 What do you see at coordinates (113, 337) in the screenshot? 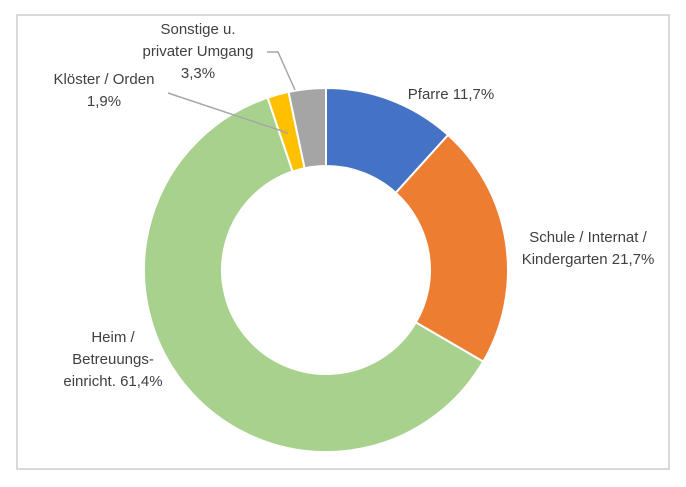
I see `label-line: Heim /` at bounding box center [113, 337].